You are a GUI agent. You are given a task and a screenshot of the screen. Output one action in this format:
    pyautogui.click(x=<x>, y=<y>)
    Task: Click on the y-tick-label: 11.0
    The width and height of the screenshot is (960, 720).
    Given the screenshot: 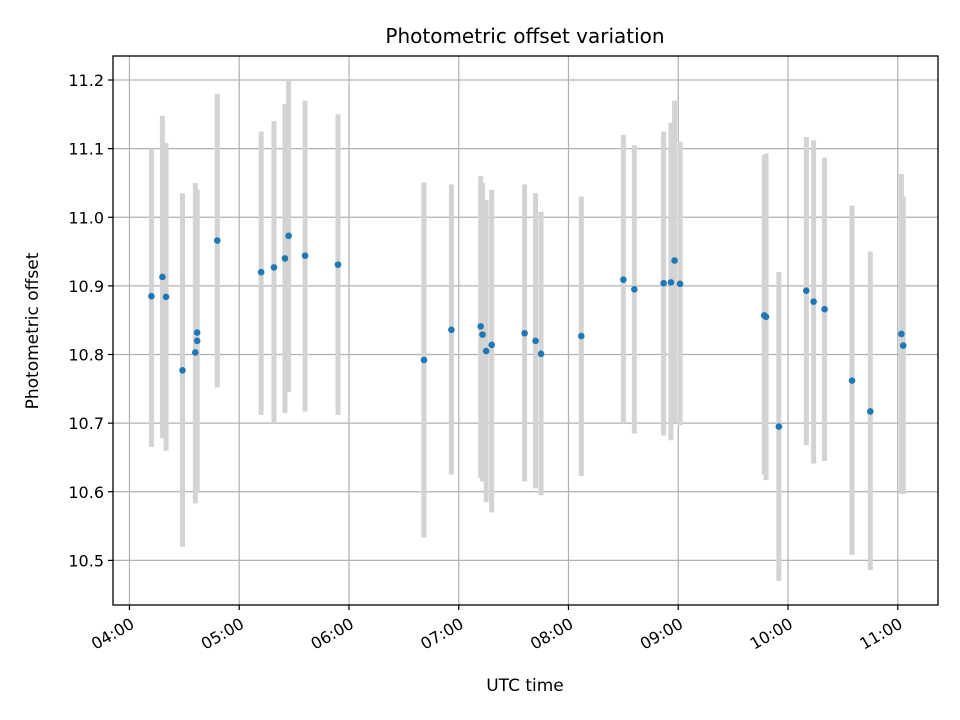 What is the action you would take?
    pyautogui.click(x=86, y=217)
    